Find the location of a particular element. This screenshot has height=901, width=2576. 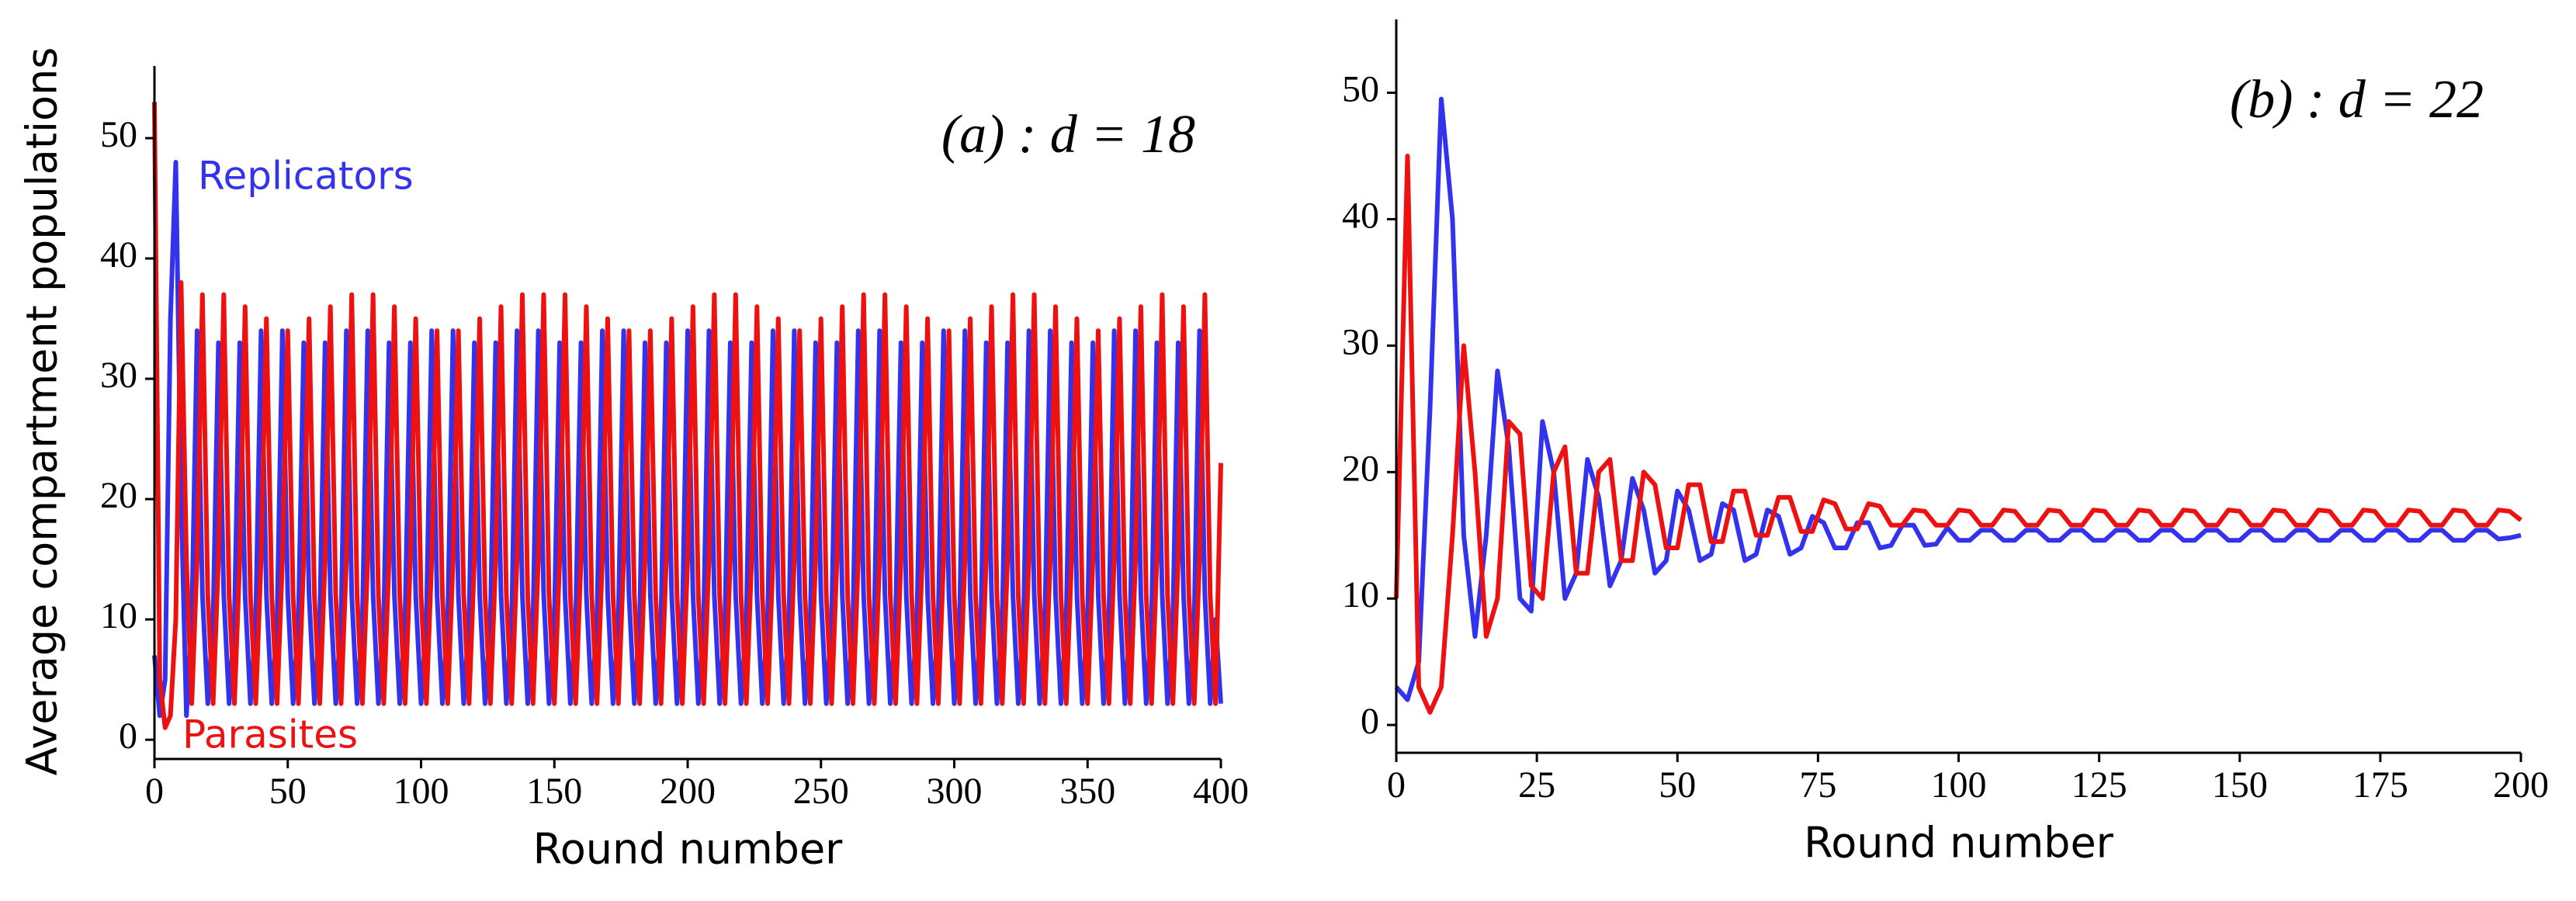

series-label: Parasites is located at coordinates (270, 734).